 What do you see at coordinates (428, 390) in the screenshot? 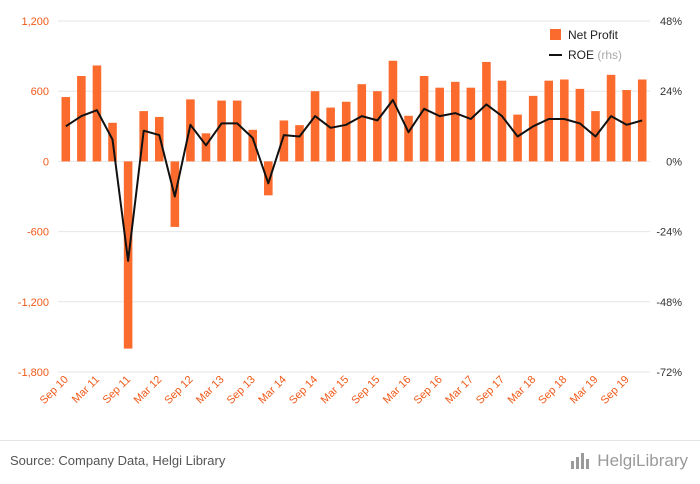
I see `x-axis-tick-label: Sep 16` at bounding box center [428, 390].